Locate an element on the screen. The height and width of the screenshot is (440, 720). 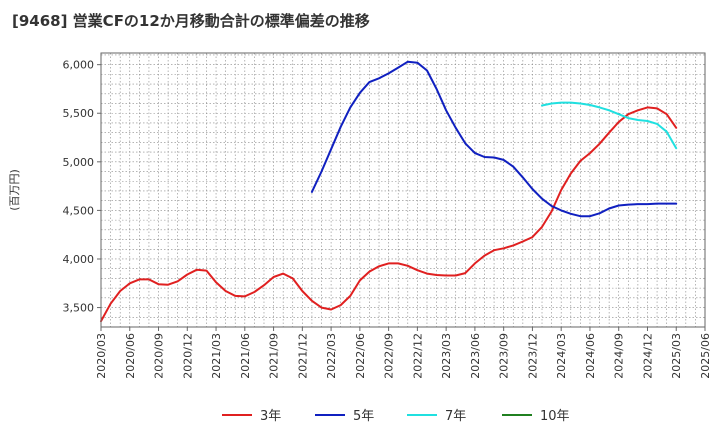
x-tick-label: 2022/09 is located at coordinates (389, 356).